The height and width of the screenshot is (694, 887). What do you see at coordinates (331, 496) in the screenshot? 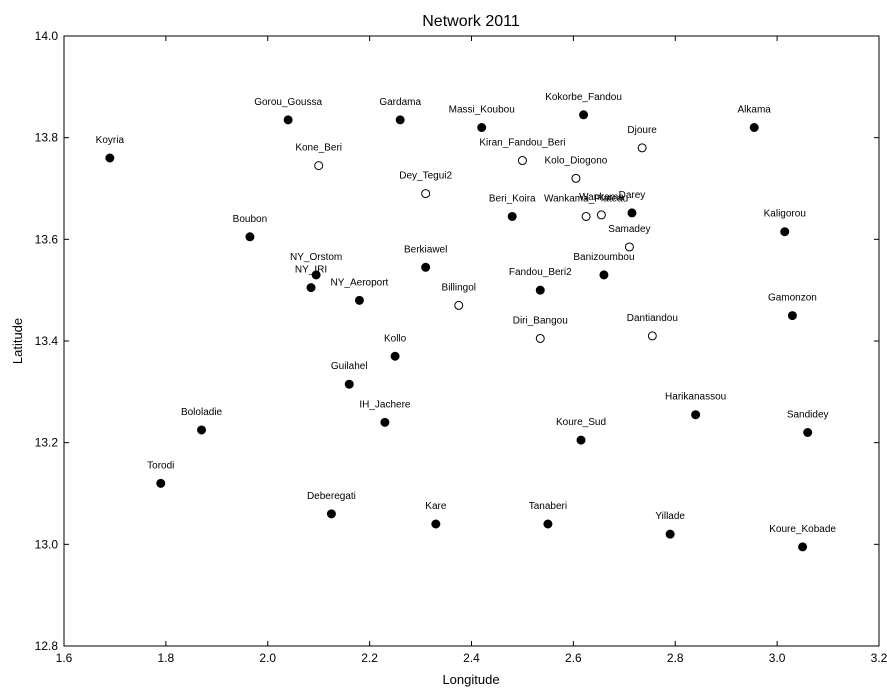
I see `point-label: Deberegati` at bounding box center [331, 496].